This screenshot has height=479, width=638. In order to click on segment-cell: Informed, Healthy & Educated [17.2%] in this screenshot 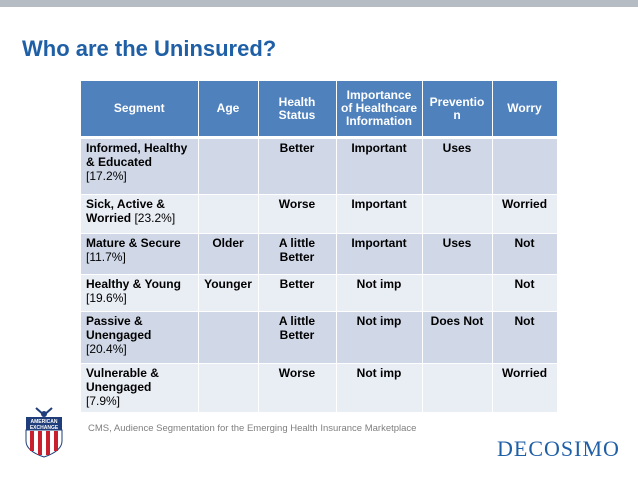, I will do `click(140, 166)`.